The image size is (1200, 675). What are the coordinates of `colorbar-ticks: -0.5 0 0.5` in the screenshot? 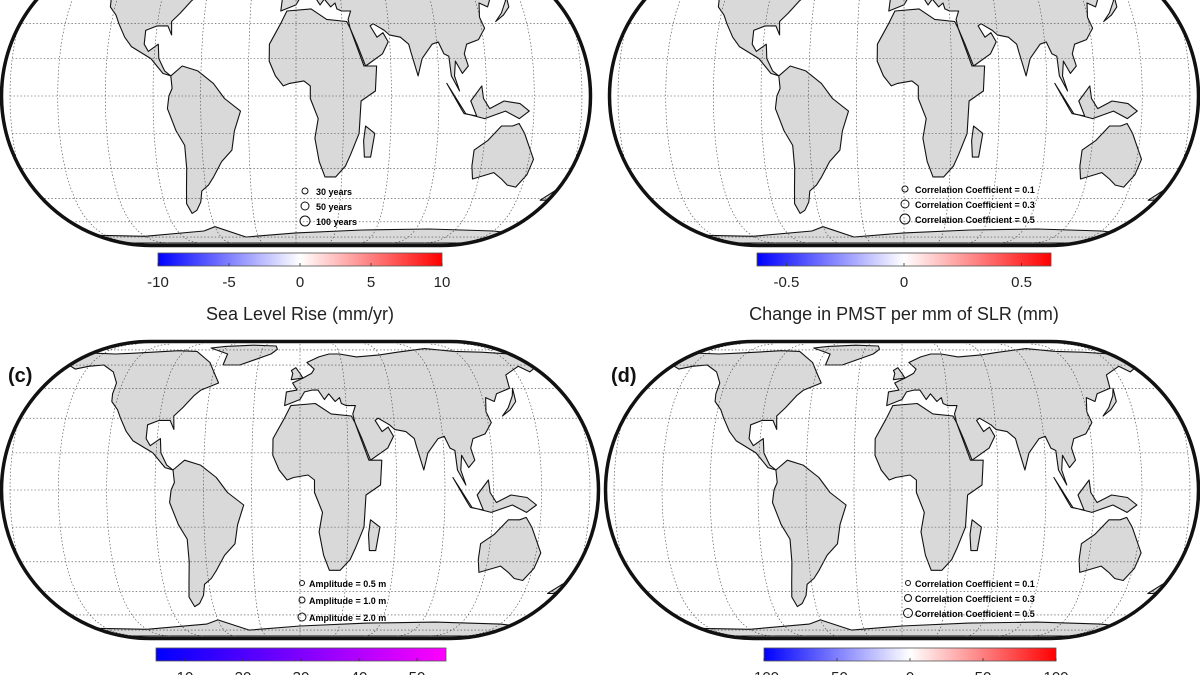 It's located at (902, 277).